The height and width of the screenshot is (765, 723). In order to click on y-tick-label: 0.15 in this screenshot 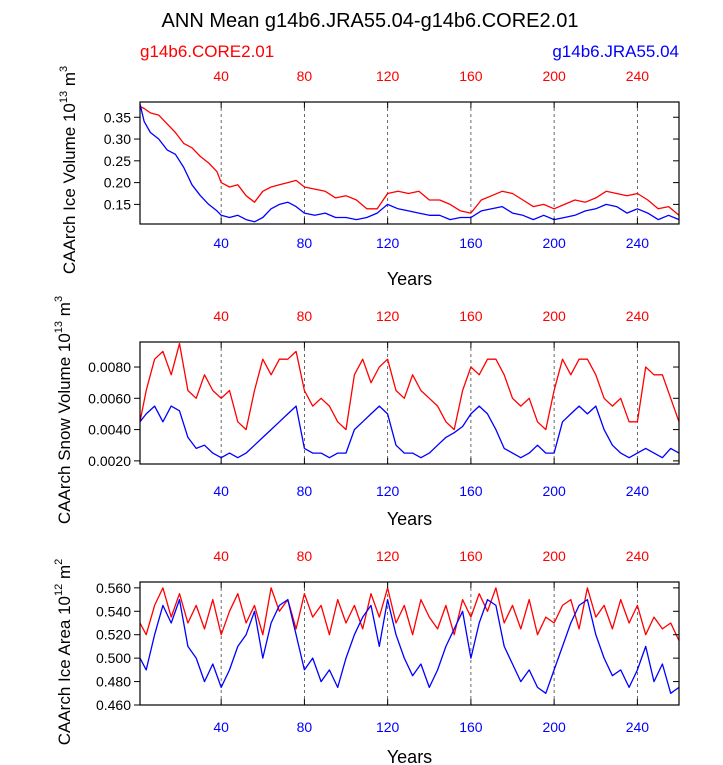, I will do `click(117, 204)`.